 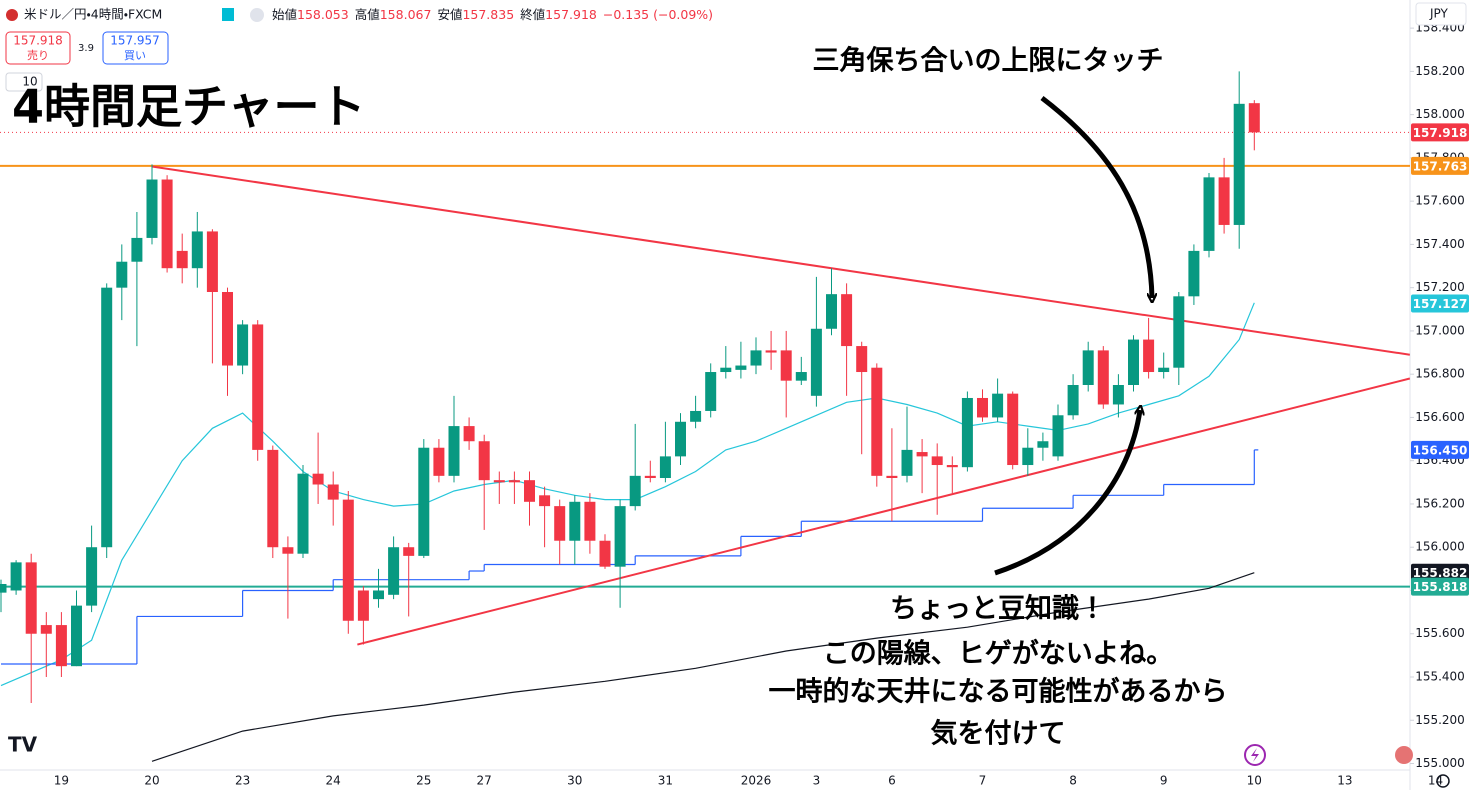 What do you see at coordinates (1344, 781) in the screenshot?
I see `x-tick-label: 13` at bounding box center [1344, 781].